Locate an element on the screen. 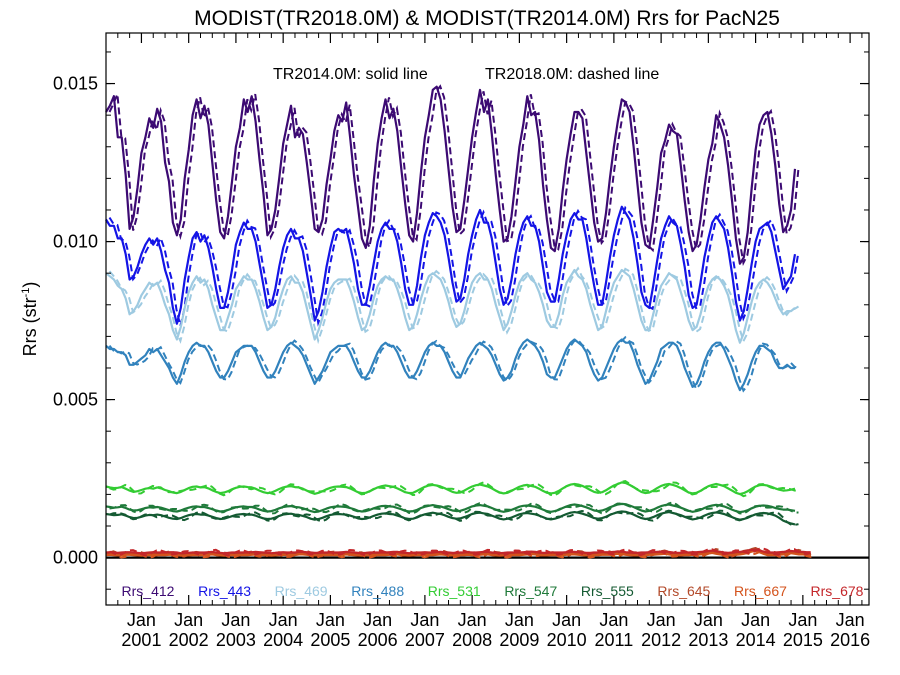 The width and height of the screenshot is (900, 675). y-tick-label: 0.000 is located at coordinates (75, 558).